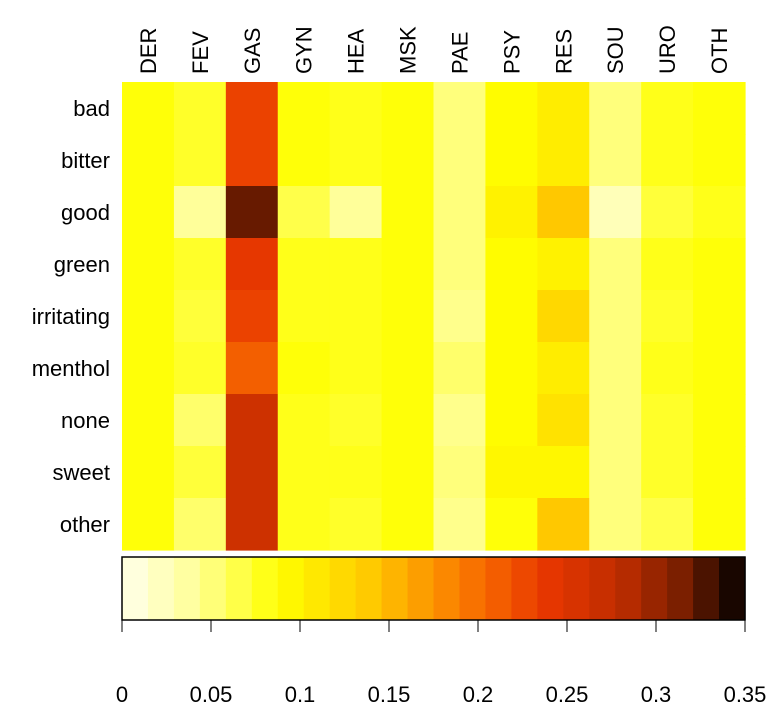  I want to click on colorbar, so click(433, 588).